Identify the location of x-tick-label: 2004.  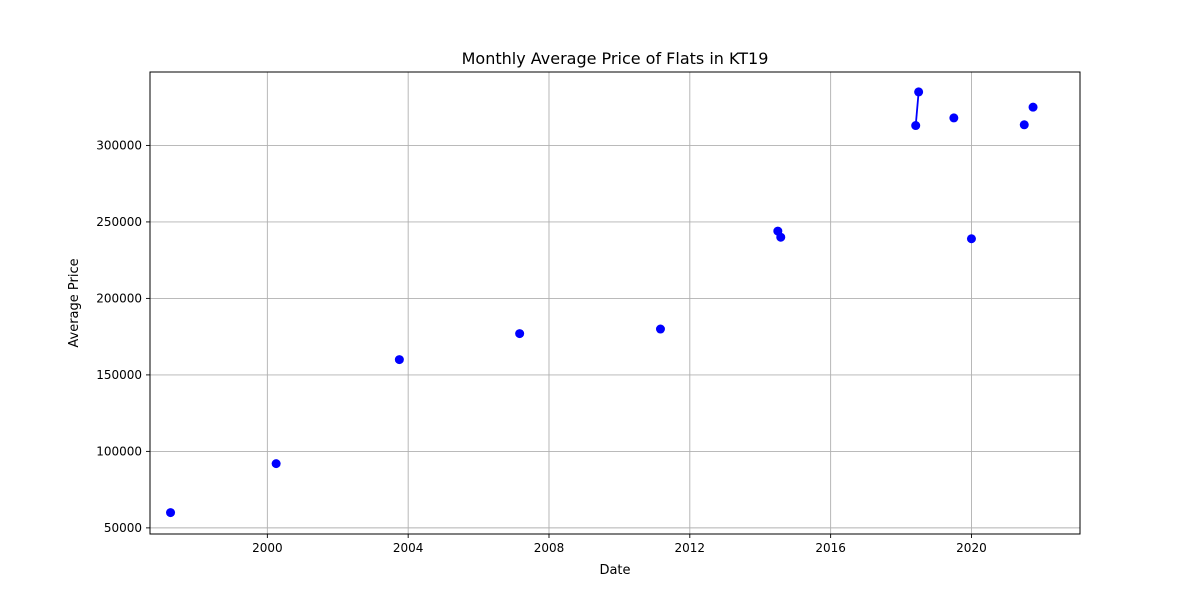
(408, 548).